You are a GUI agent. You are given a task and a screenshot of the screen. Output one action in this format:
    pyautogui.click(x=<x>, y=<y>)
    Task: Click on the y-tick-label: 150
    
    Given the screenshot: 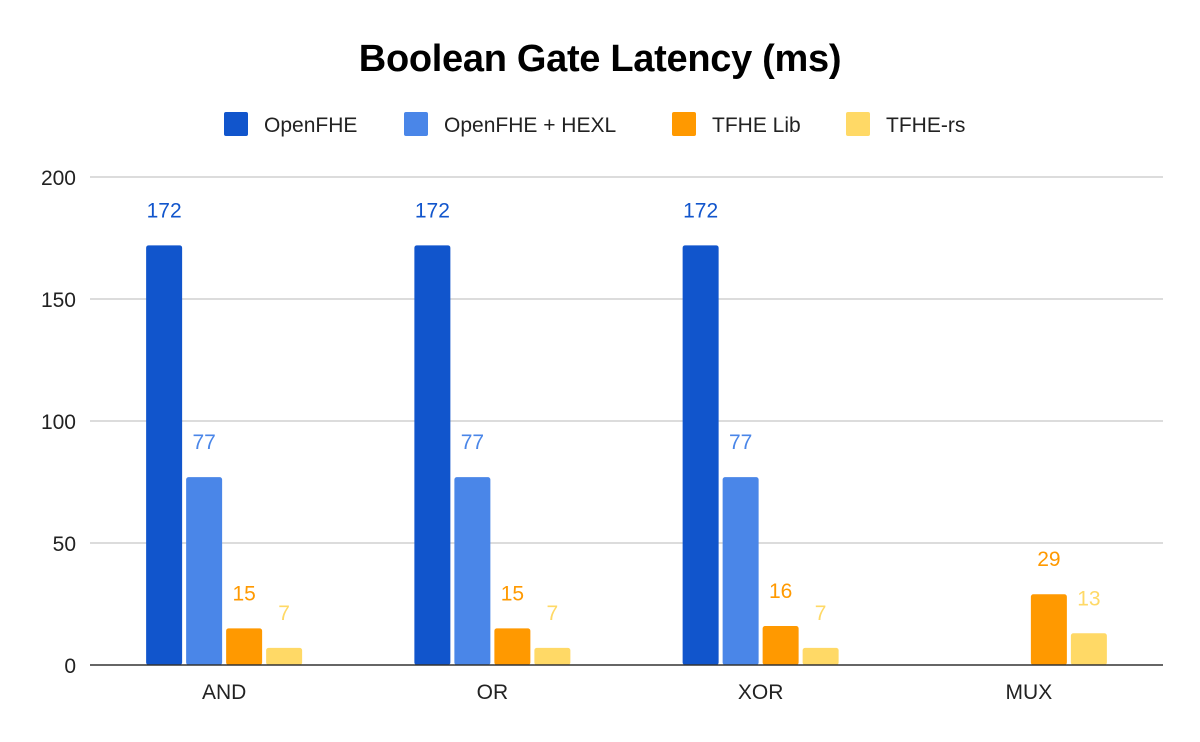 What is the action you would take?
    pyautogui.click(x=58, y=300)
    